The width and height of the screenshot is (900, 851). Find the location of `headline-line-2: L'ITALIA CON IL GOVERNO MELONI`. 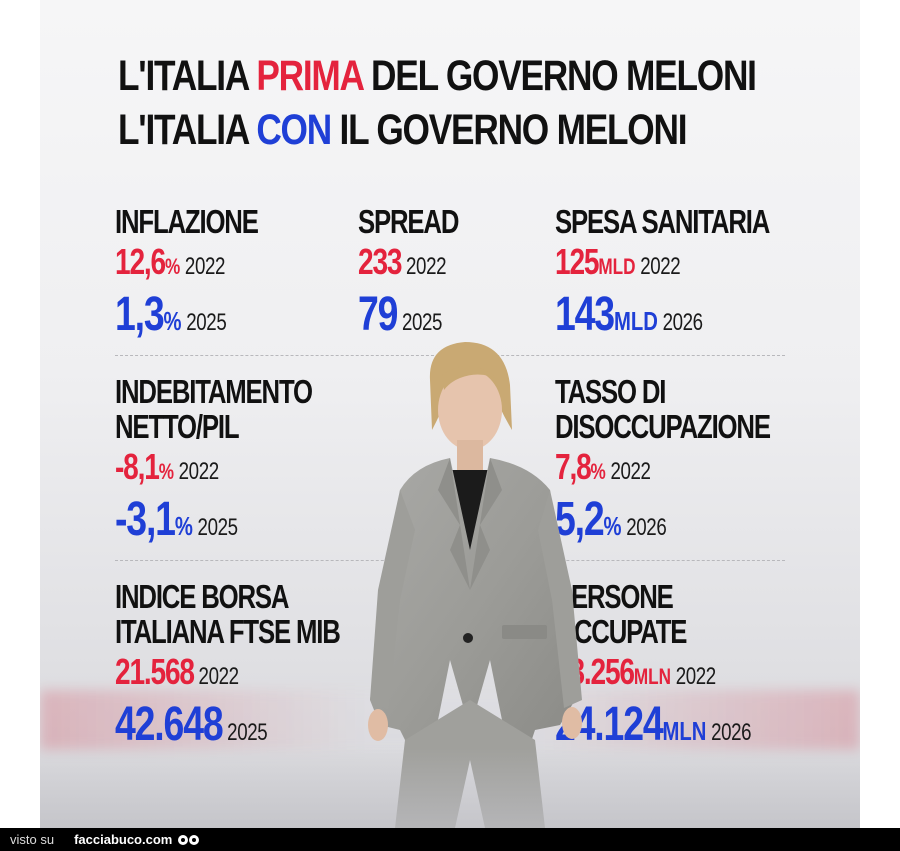

headline-line-2: L'ITALIA CON IL GOVERNO MELONI is located at coordinates (403, 130).